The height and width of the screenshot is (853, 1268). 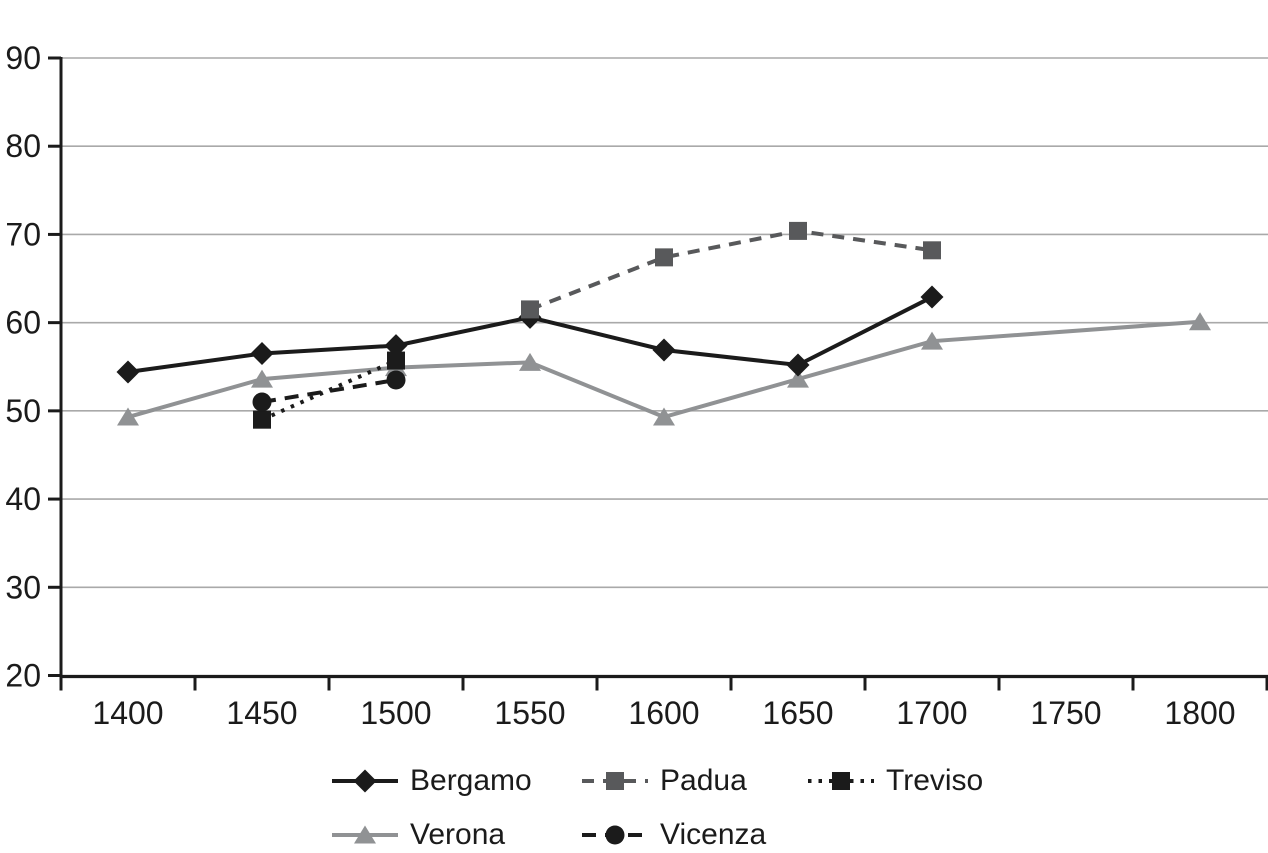 What do you see at coordinates (931, 713) in the screenshot?
I see `x-axis-tick-label: 1700` at bounding box center [931, 713].